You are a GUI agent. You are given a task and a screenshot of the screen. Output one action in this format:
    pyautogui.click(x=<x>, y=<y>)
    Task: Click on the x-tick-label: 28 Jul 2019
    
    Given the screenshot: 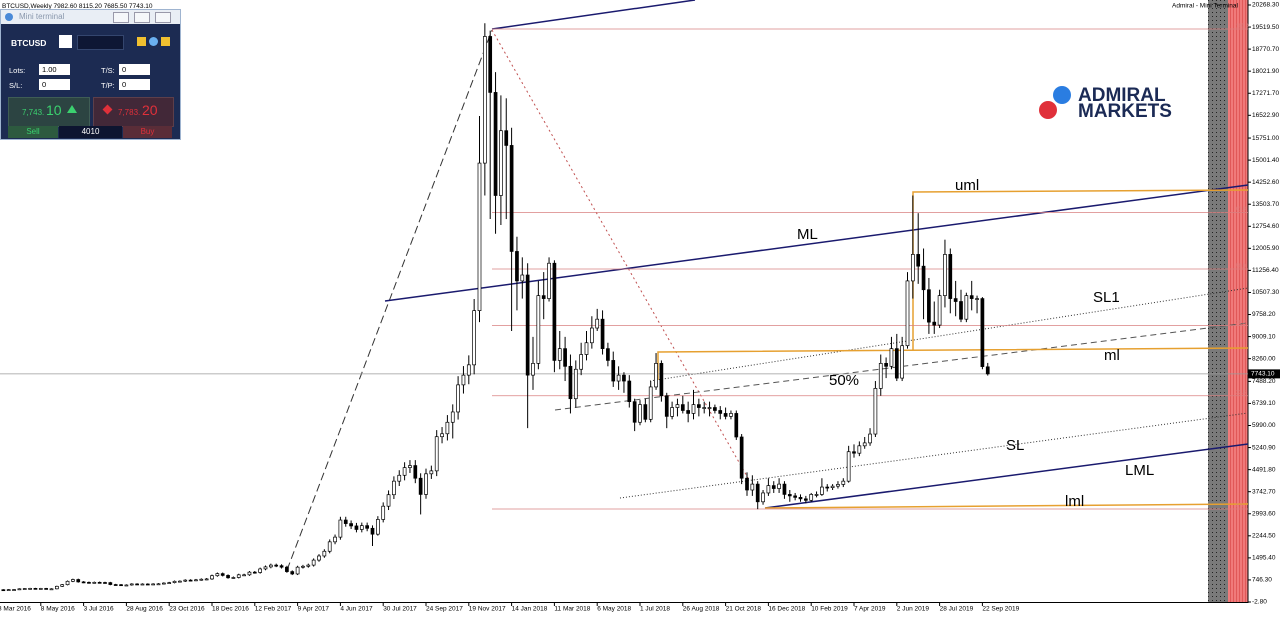 What is the action you would take?
    pyautogui.click(x=957, y=609)
    